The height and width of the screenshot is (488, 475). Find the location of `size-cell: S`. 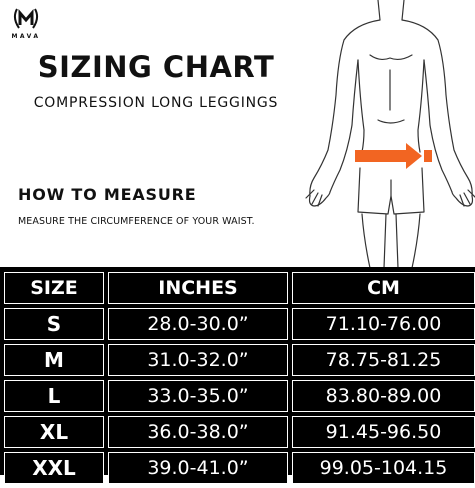

size-cell: S is located at coordinates (54, 324).